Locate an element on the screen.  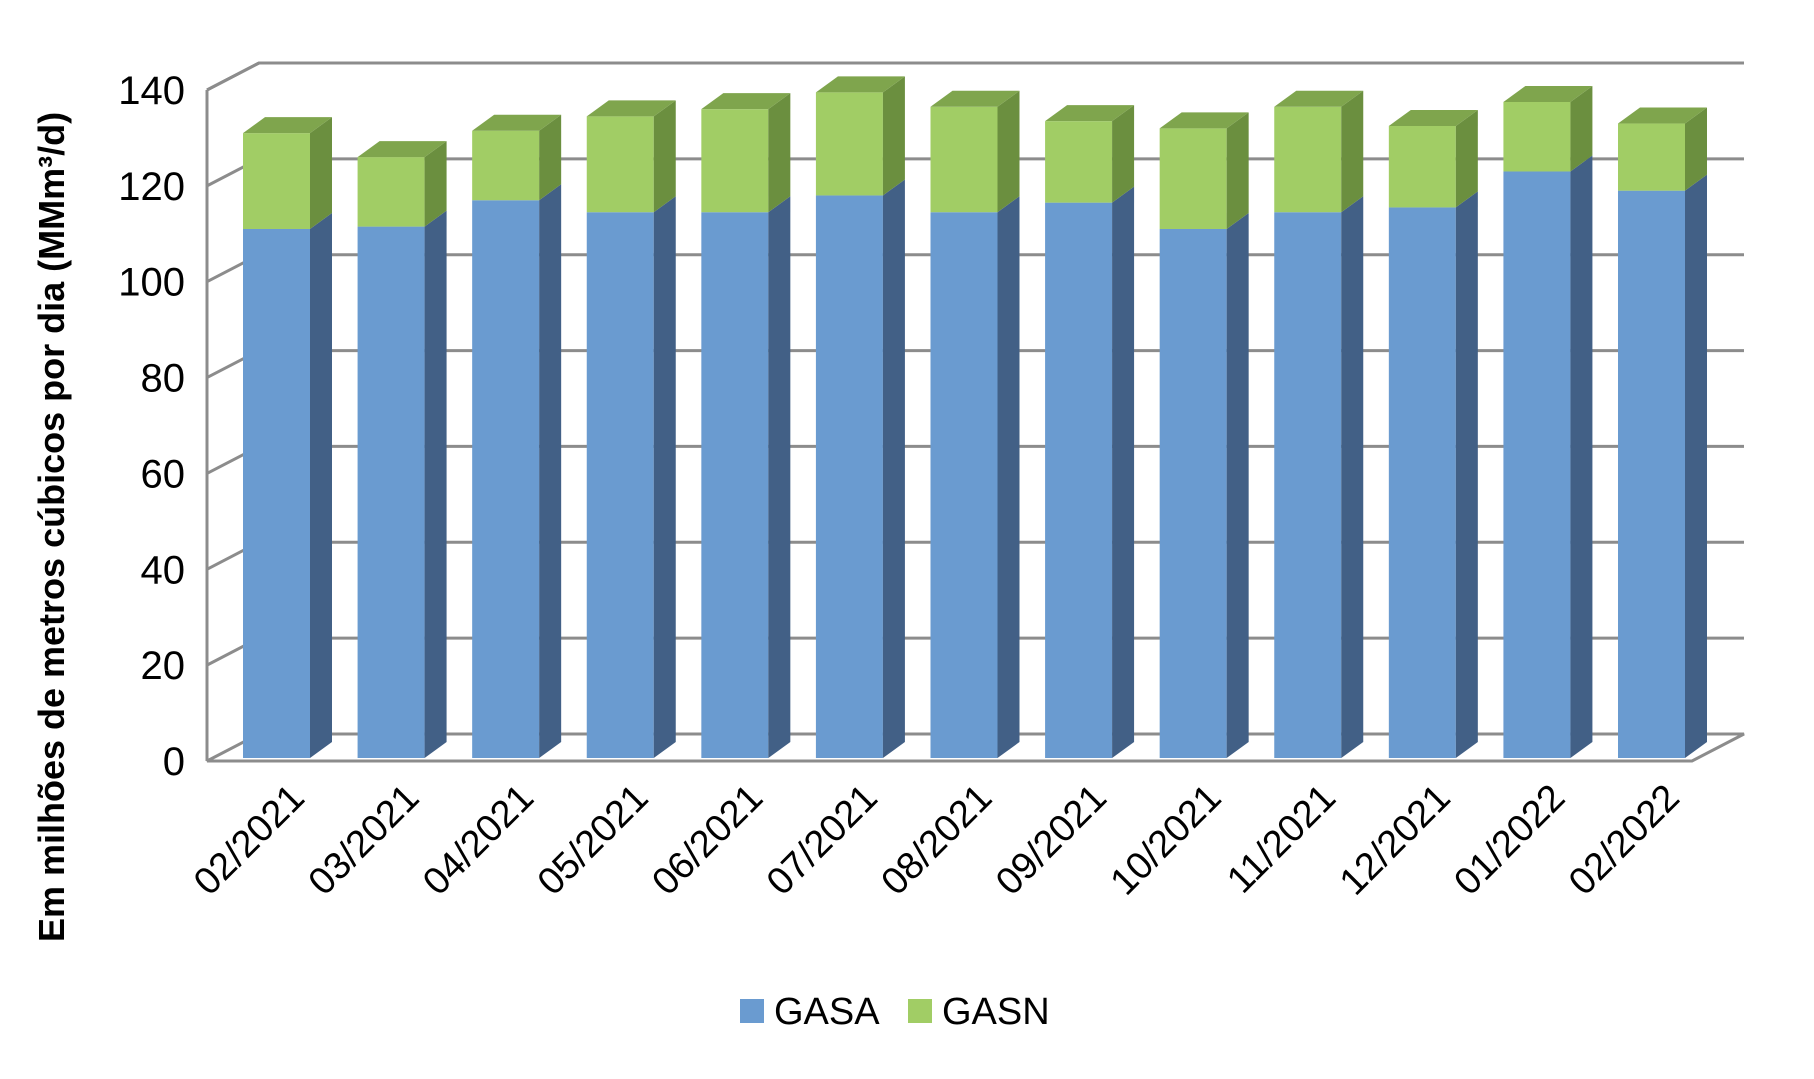
legend-item-gasn: GASN is located at coordinates (979, 1012).